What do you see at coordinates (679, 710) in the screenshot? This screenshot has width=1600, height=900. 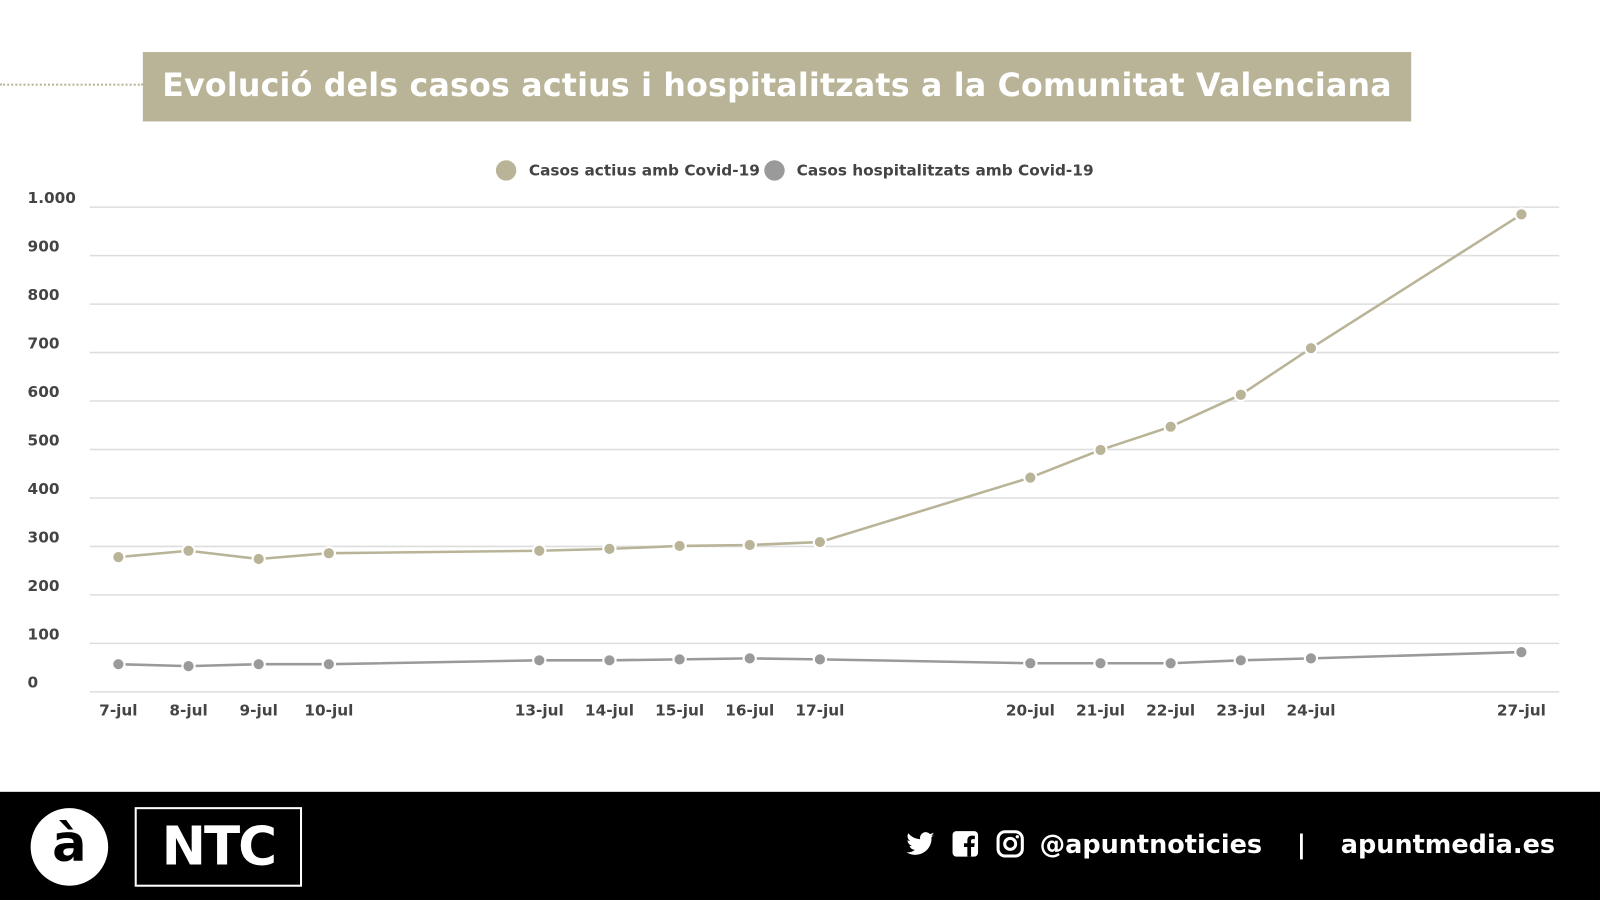 I see `x-tick-label: 15-jul` at bounding box center [679, 710].